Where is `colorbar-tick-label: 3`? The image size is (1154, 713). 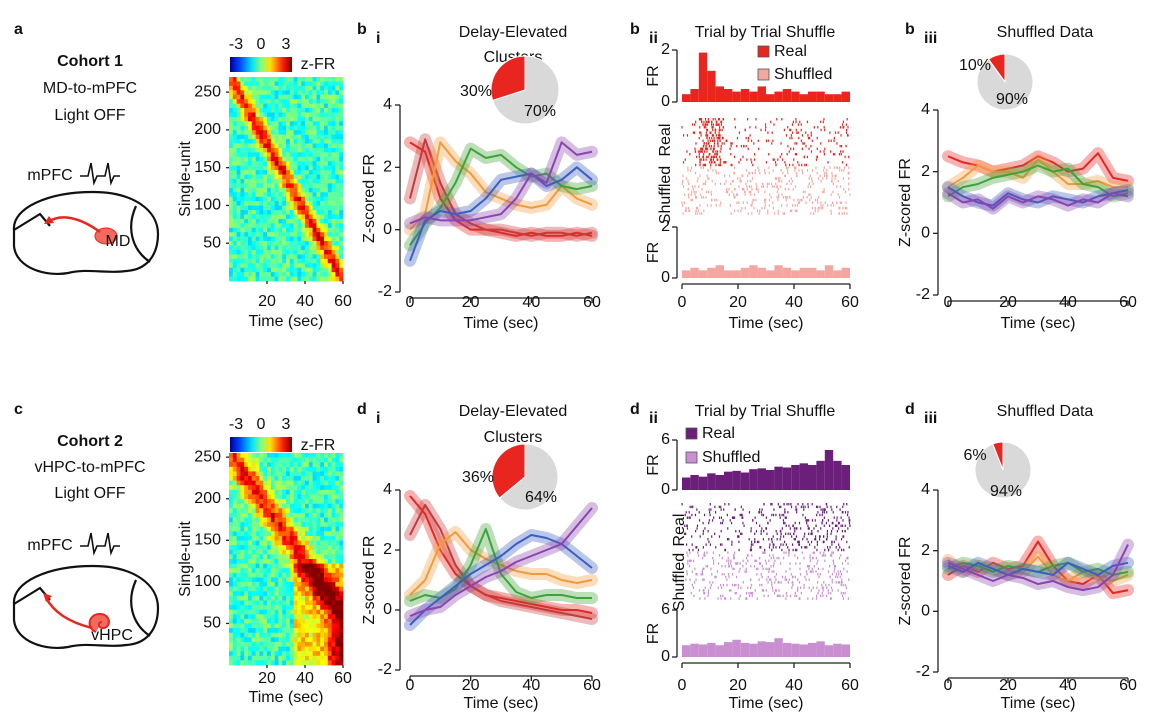
colorbar-tick-label: 3 is located at coordinates (286, 424).